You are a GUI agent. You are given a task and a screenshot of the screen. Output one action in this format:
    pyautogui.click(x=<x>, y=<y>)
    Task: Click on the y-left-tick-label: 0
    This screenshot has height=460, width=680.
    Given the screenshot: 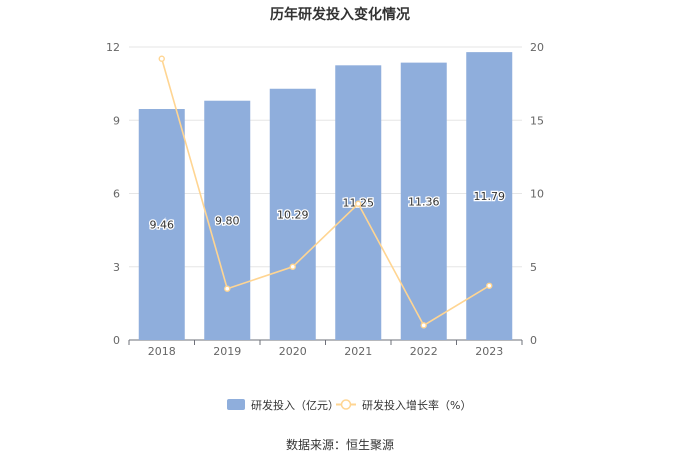 What is the action you would take?
    pyautogui.click(x=116, y=340)
    